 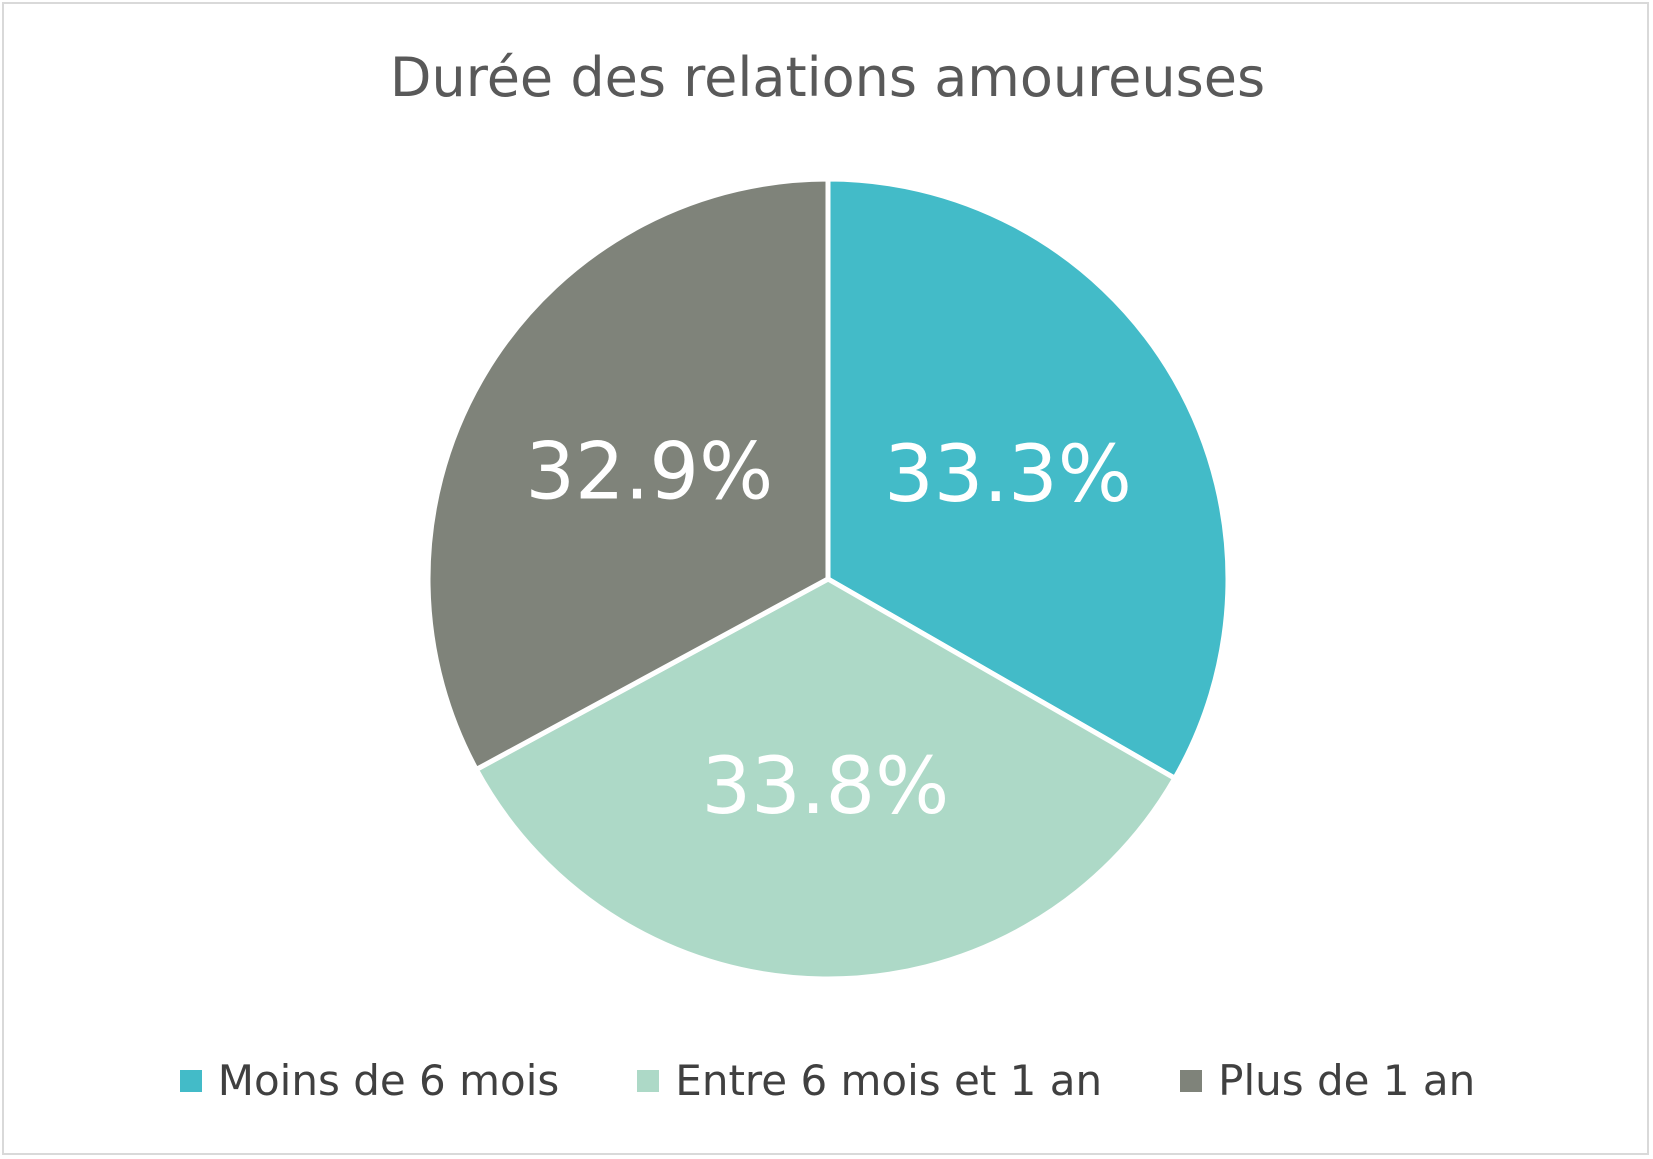 What do you see at coordinates (388, 1080) in the screenshot?
I see `legend-label-0: Moins de 6 mois` at bounding box center [388, 1080].